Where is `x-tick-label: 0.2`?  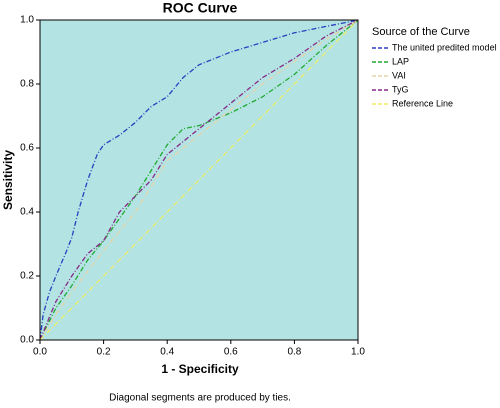 x-tick-label: 0.2 is located at coordinates (104, 352).